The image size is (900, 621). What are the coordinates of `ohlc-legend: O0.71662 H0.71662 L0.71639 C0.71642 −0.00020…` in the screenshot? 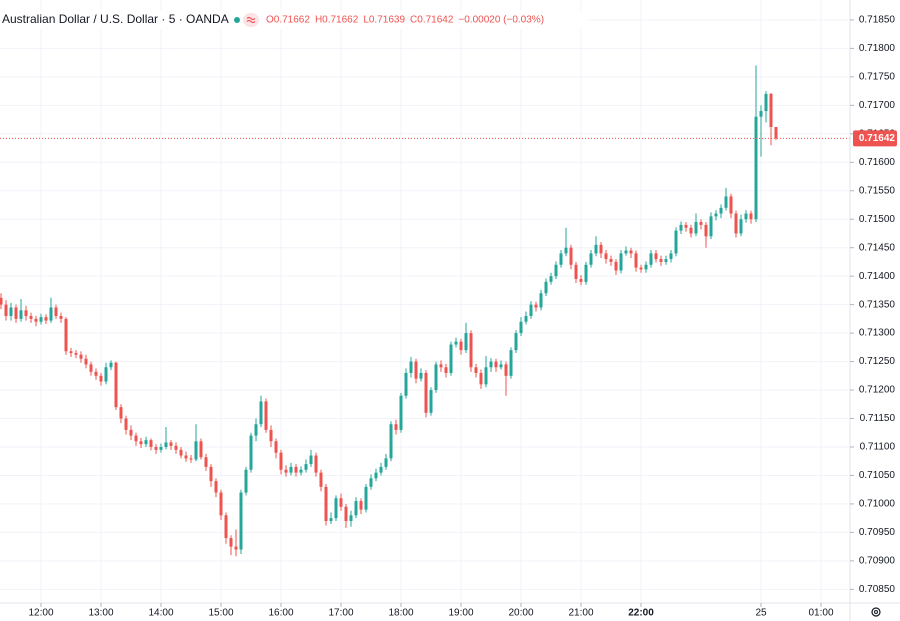 It's located at (405, 20).